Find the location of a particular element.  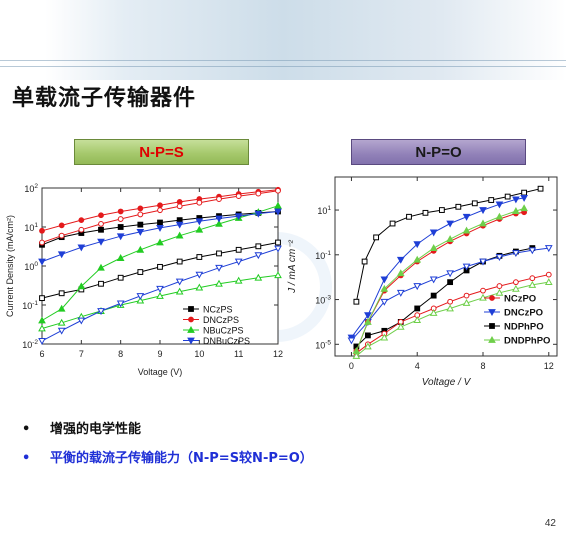

legend-item: DNCzPO is located at coordinates (513, 313).